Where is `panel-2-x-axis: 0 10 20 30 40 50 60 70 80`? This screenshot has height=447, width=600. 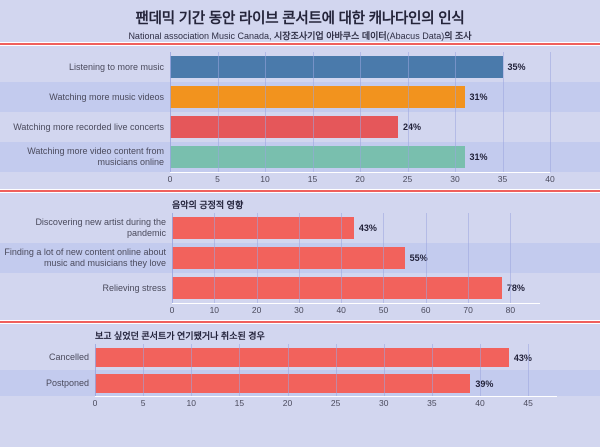
panel-2-x-axis: 0 10 20 30 40 50 60 70 80 is located at coordinates (300, 311).